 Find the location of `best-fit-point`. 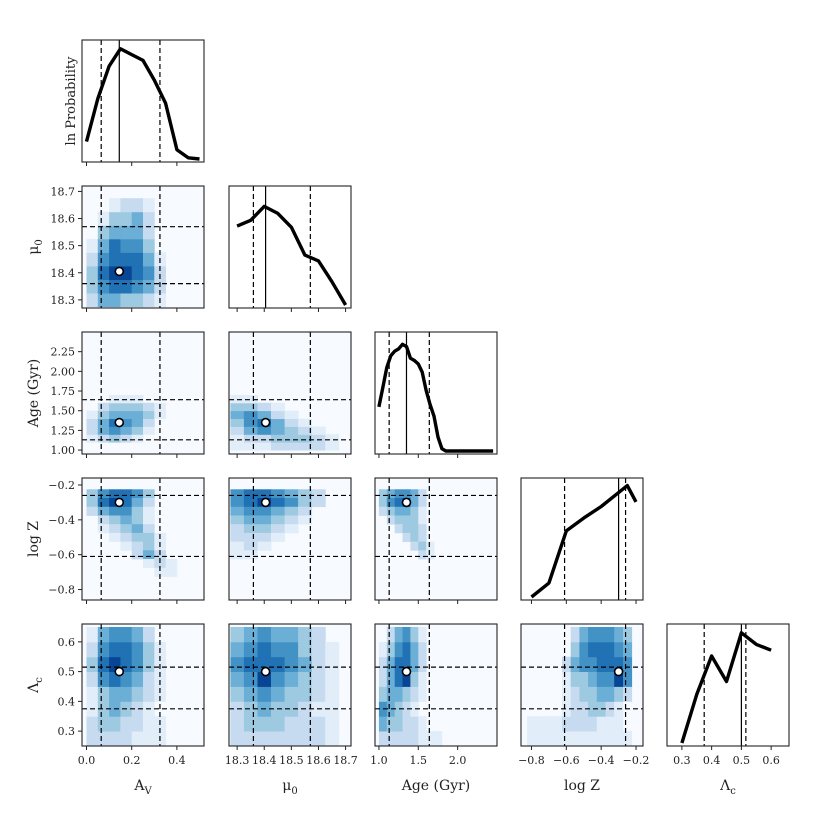

best-fit-point is located at coordinates (119, 271).